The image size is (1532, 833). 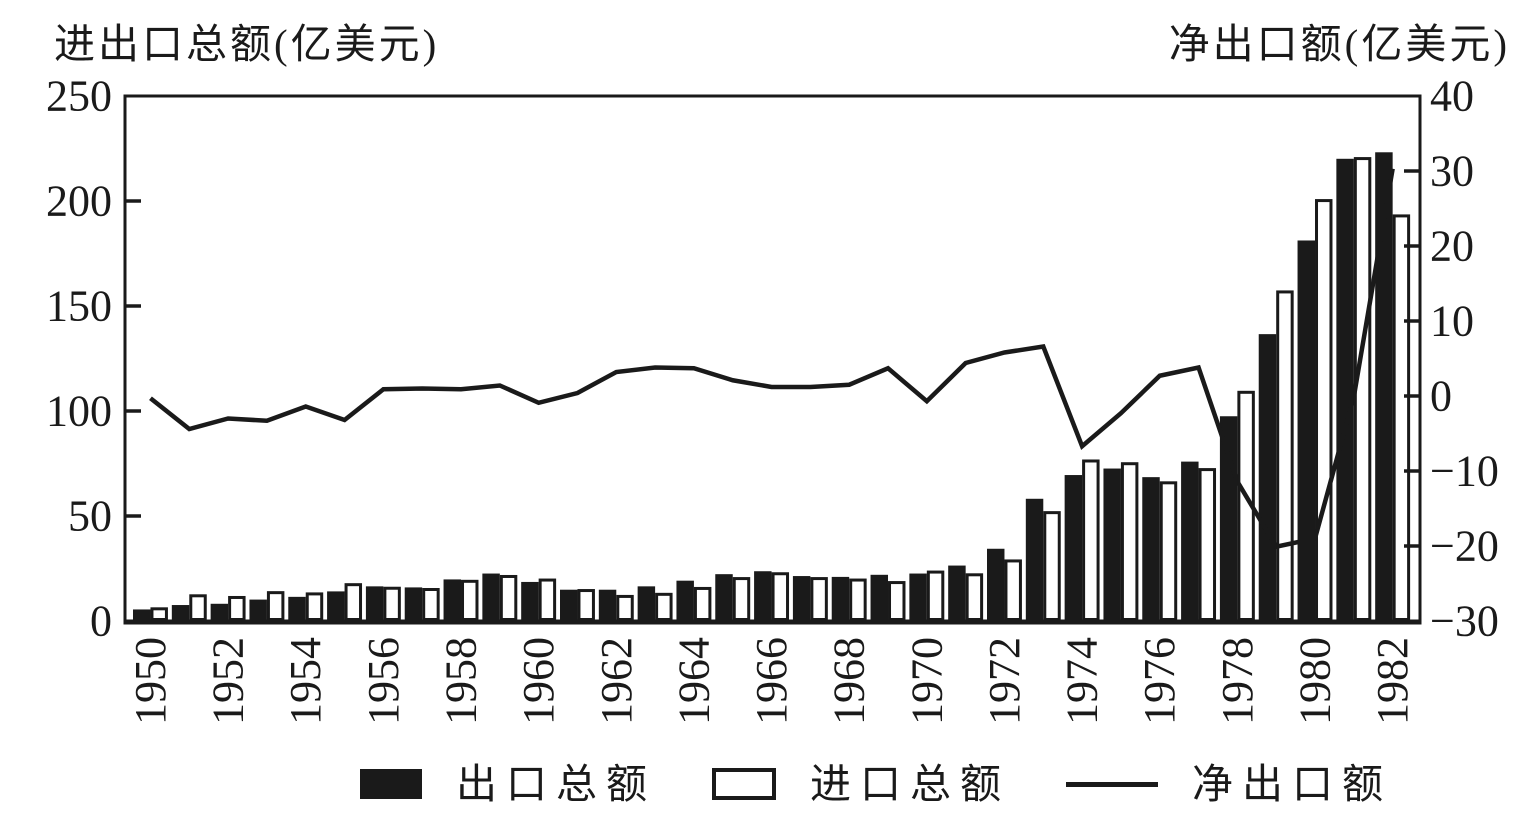 I want to click on legend-label-net-exports: 净出口额, so click(x=1292, y=783).